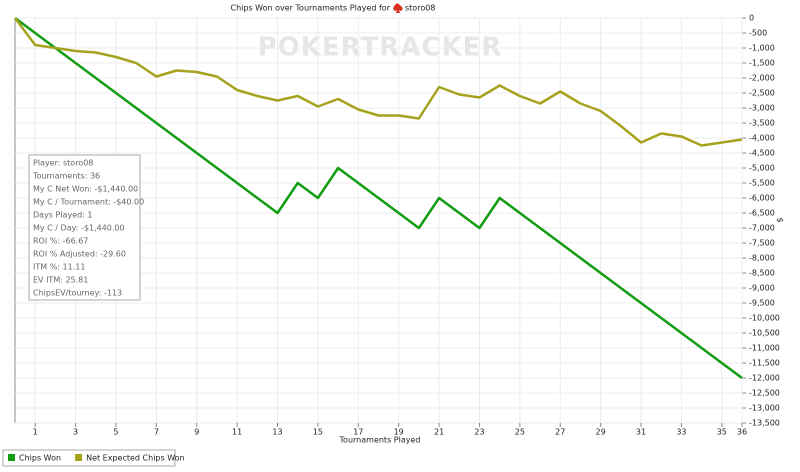 Image resolution: width=800 pixels, height=472 pixels. I want to click on x-tick-label: 15, so click(318, 432).